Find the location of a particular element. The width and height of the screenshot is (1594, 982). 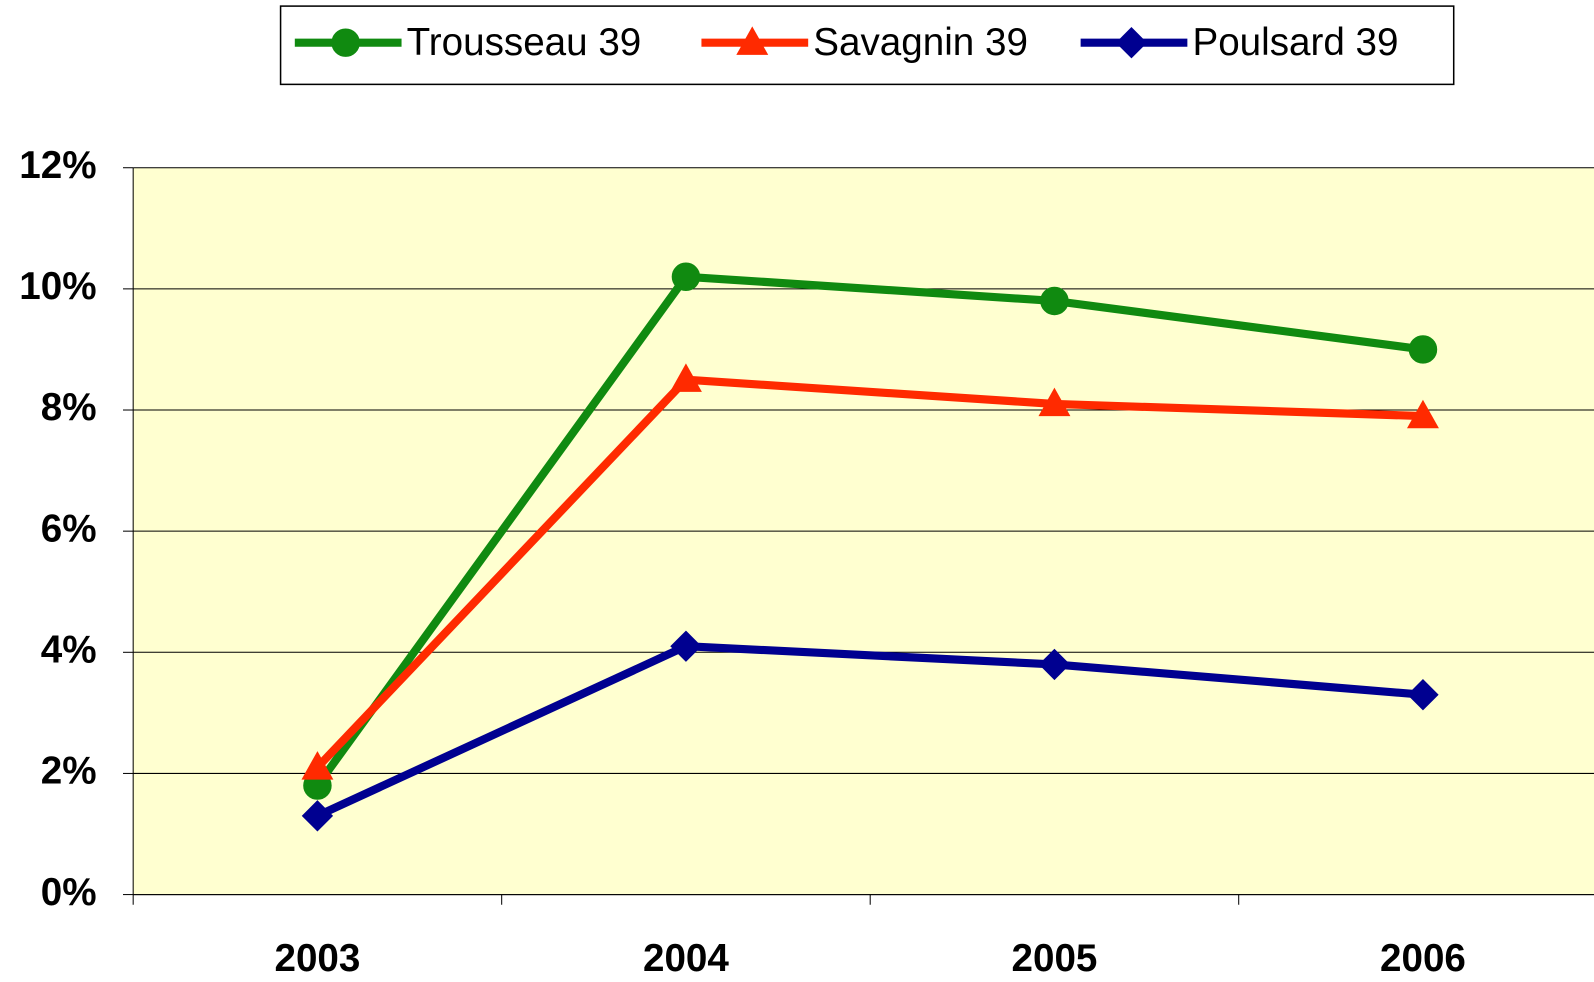

x-tick-label: 2003 is located at coordinates (317, 958).